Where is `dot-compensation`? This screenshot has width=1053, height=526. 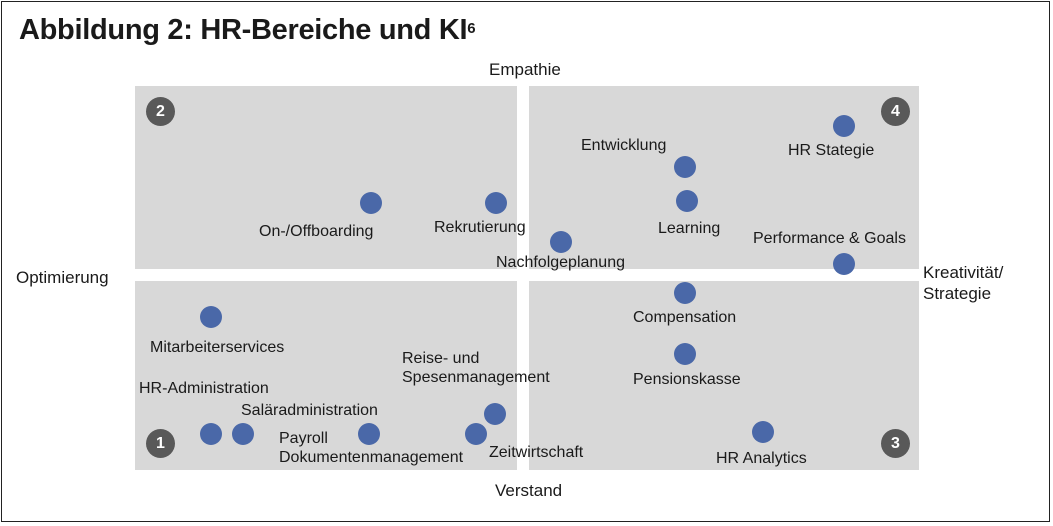
dot-compensation is located at coordinates (685, 293).